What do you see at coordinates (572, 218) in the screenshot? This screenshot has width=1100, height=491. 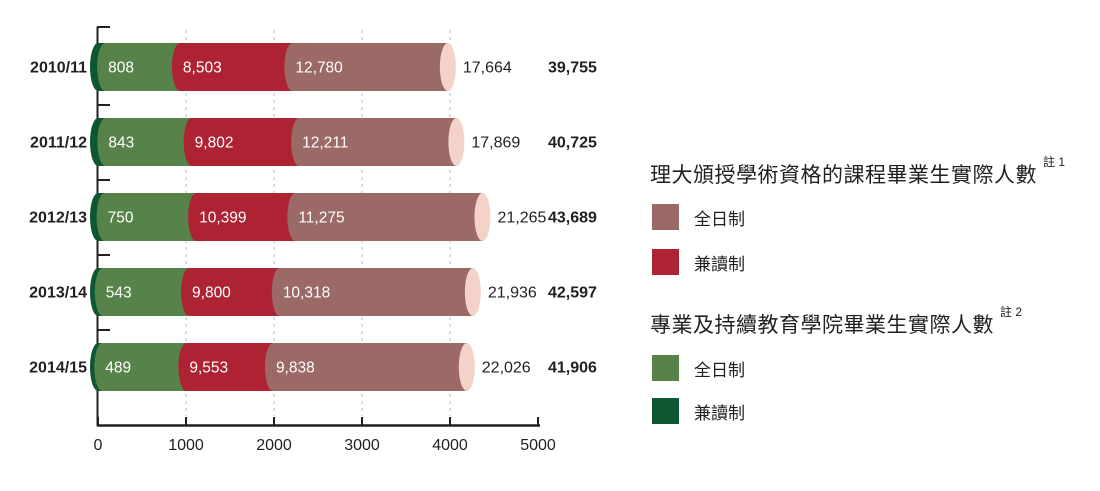 I see `bar-total-label: 43,689` at bounding box center [572, 218].